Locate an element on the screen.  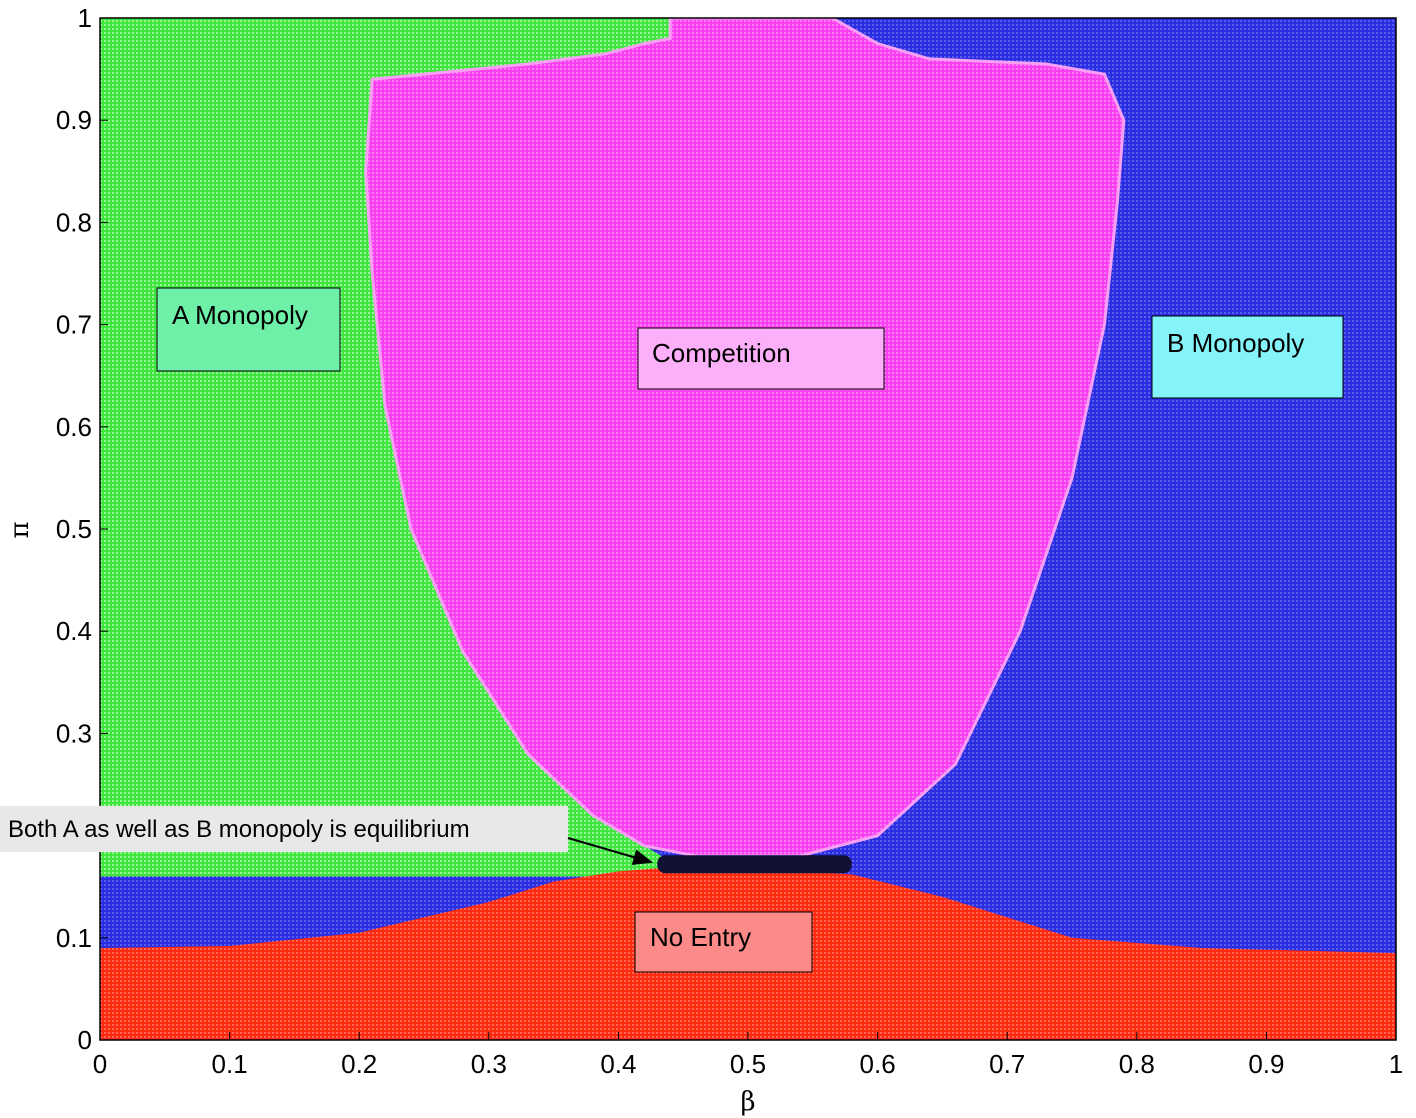
no-entry-label-box: No Entry is located at coordinates (723, 942).